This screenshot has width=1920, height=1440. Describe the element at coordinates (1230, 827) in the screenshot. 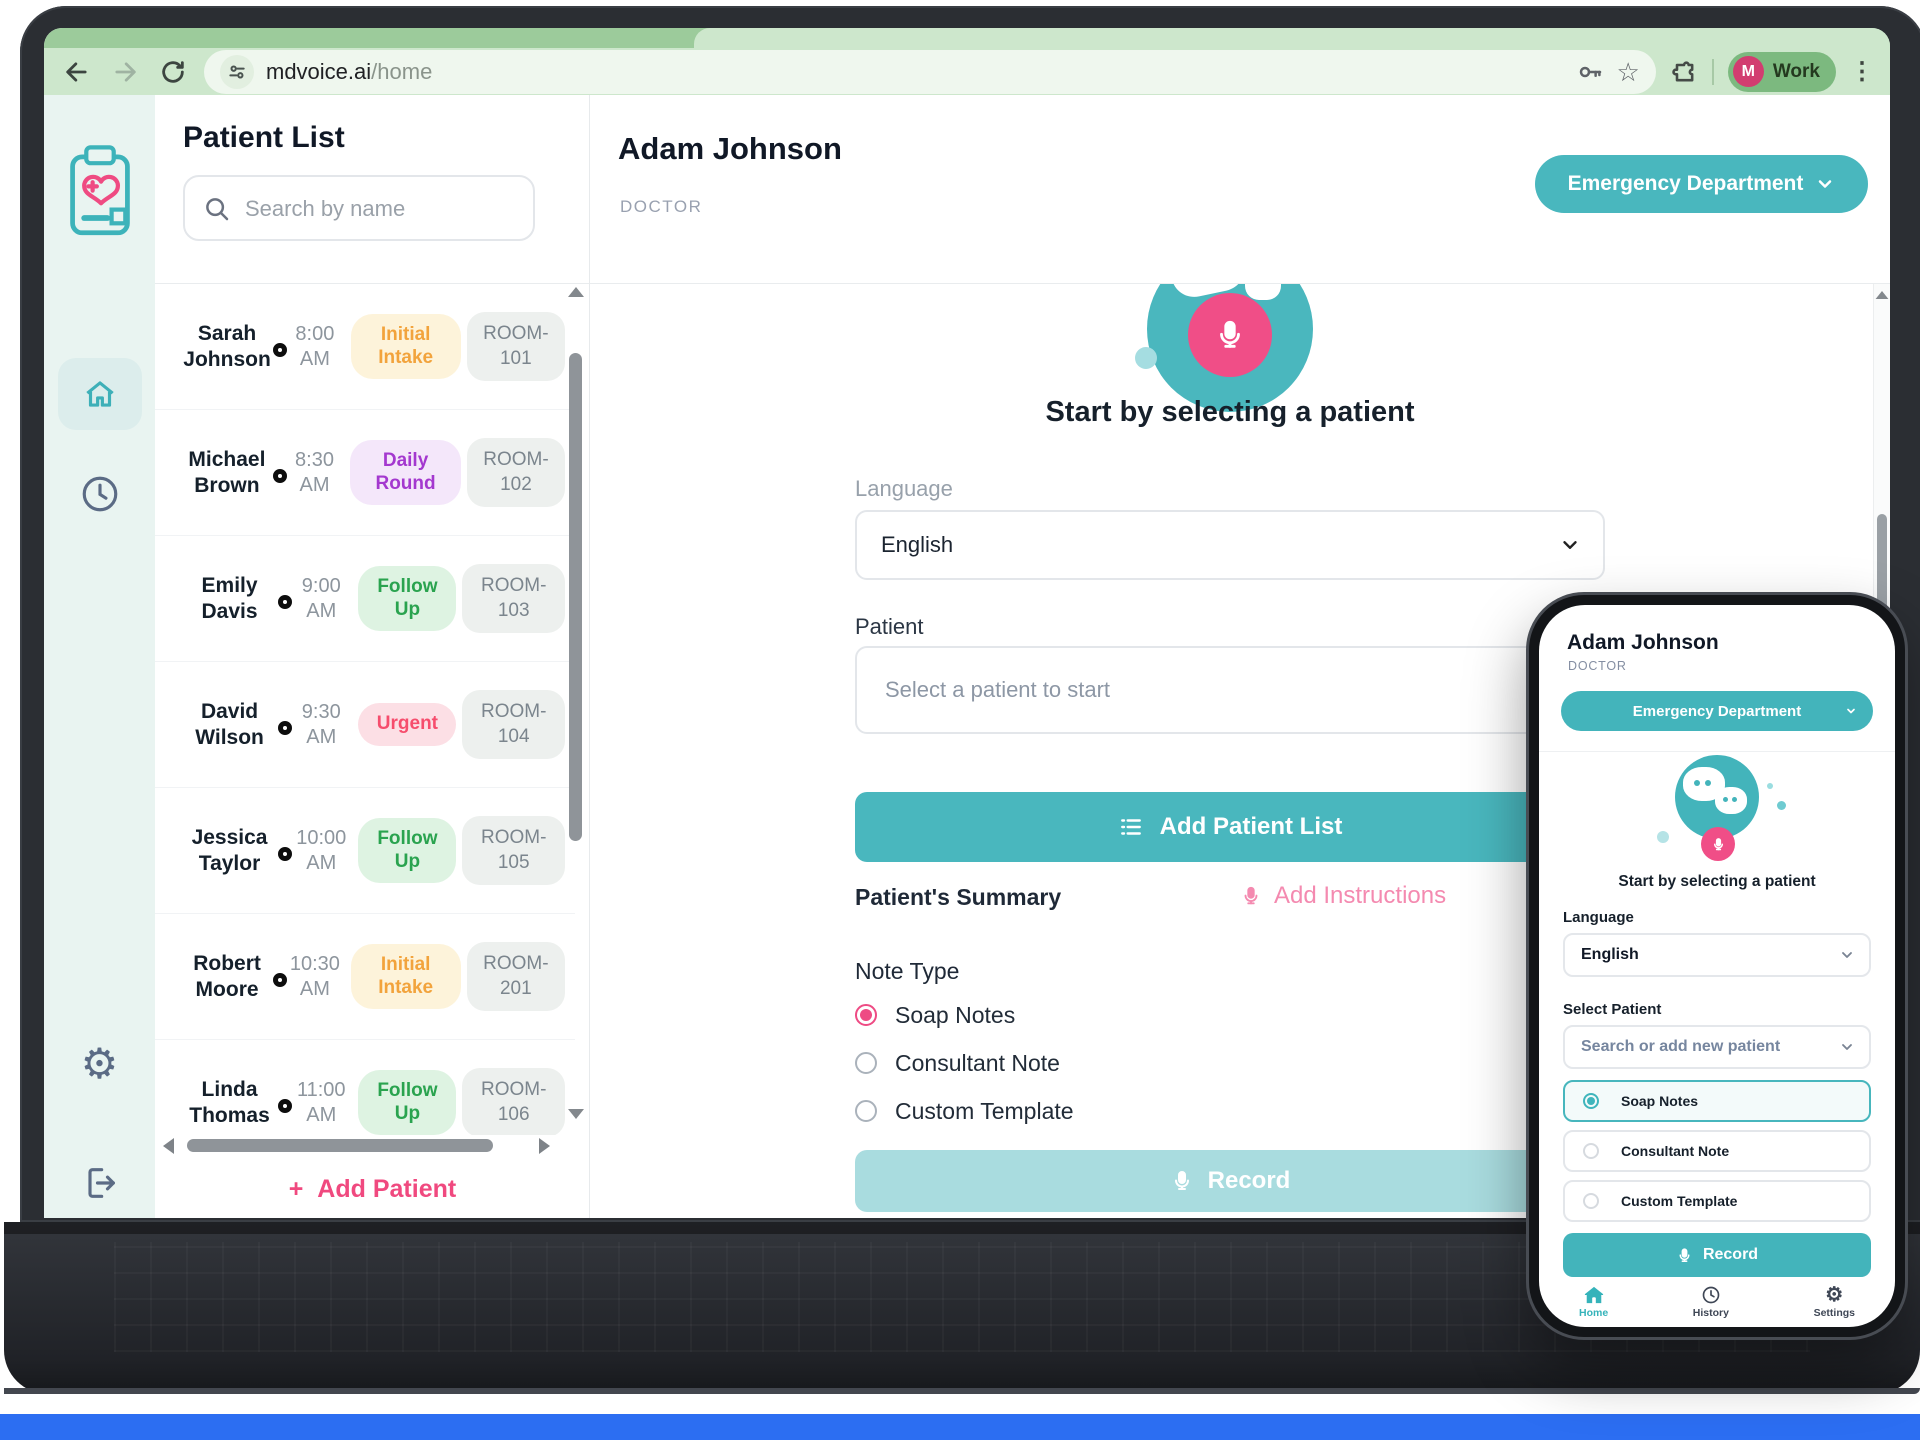

I see `add-patient-list-button: Add Patient List` at that location.